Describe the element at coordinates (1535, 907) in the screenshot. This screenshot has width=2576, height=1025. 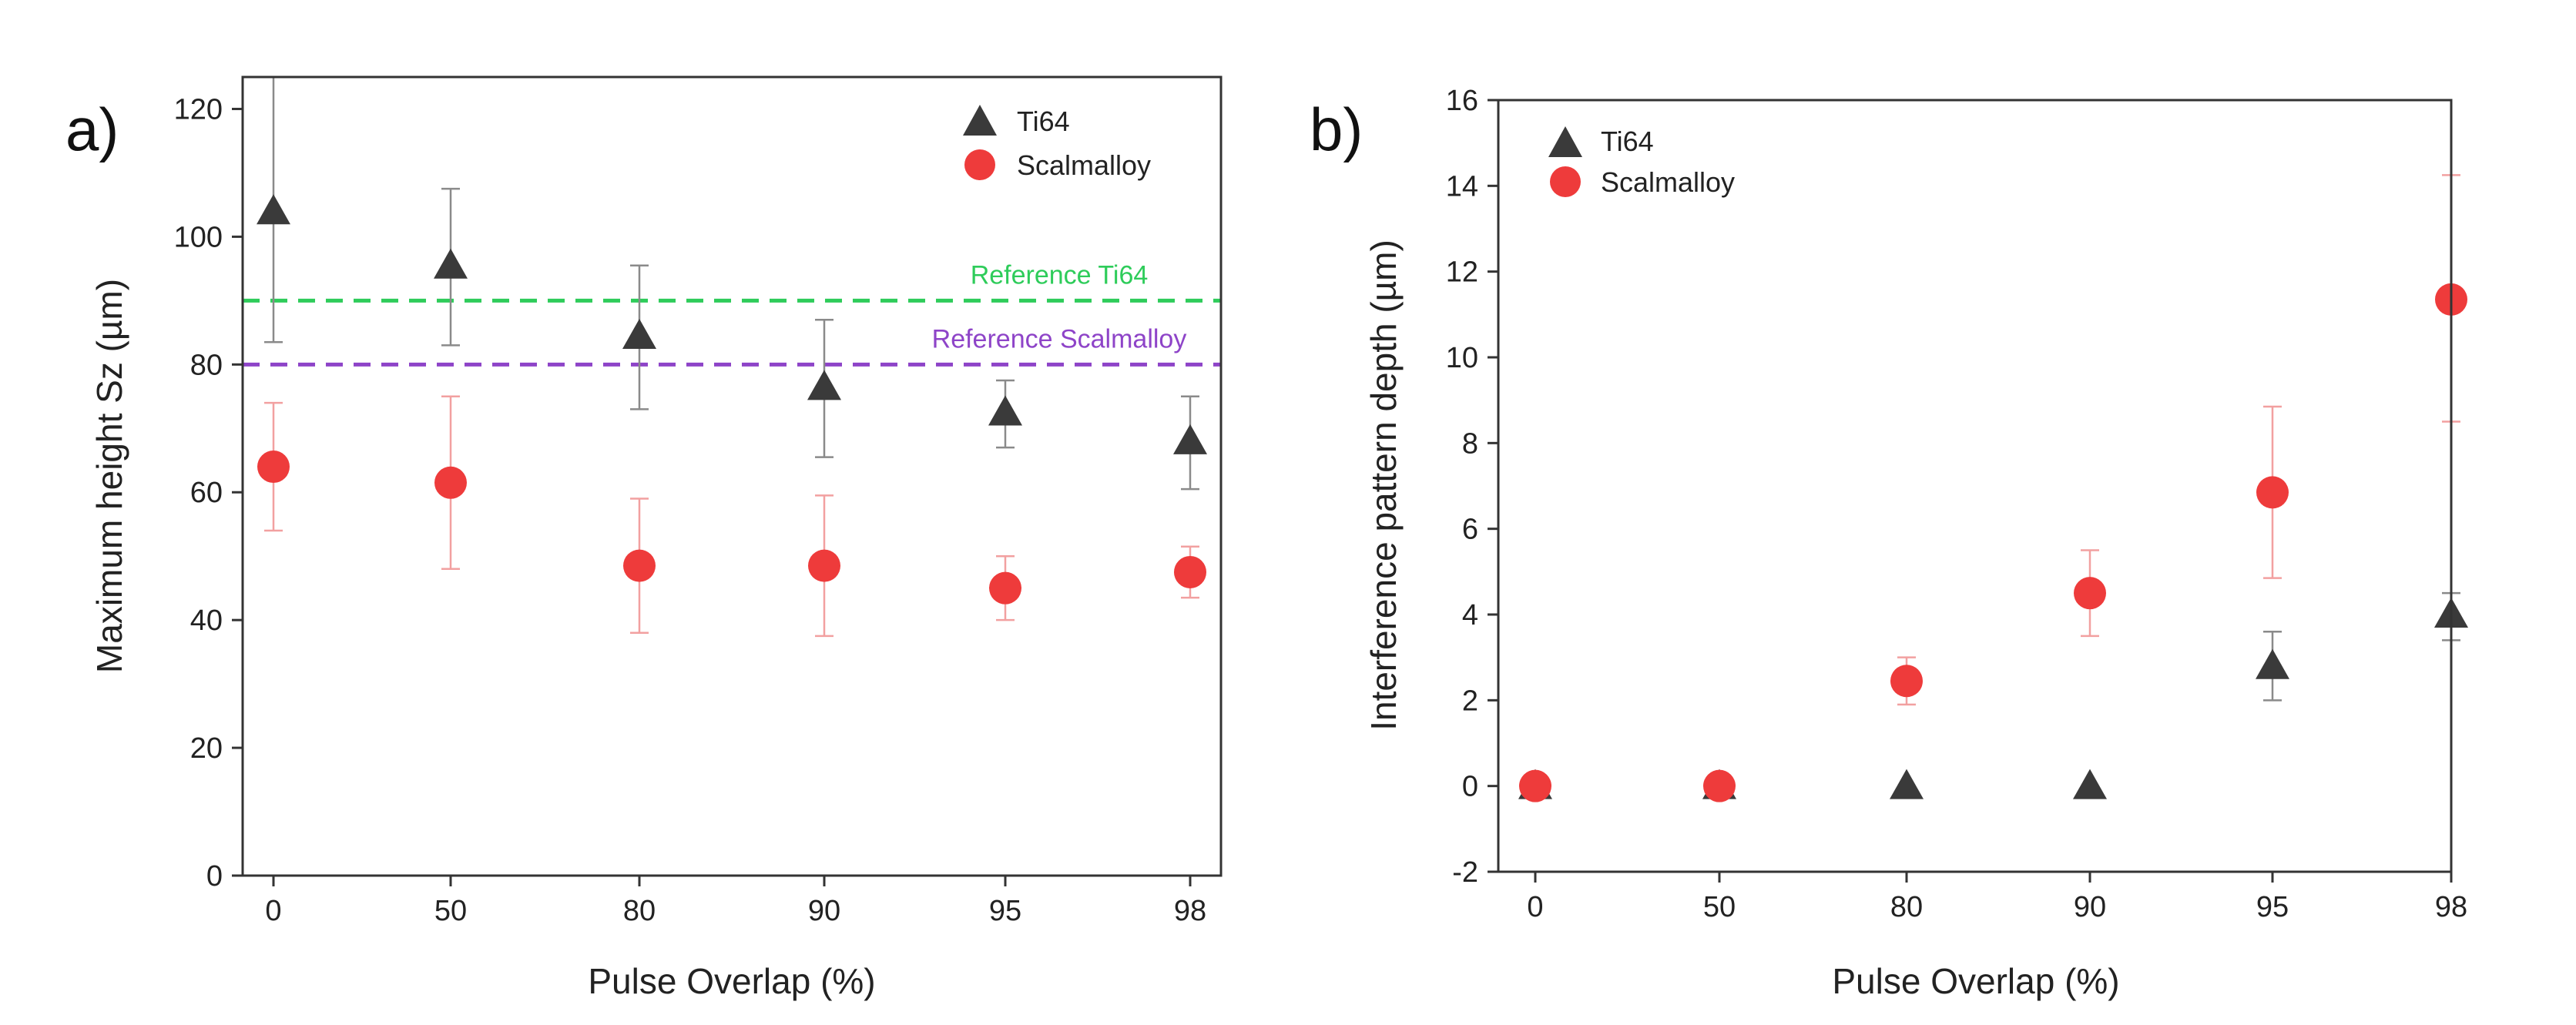
I see `chart-b-x-tick-label: 0` at that location.